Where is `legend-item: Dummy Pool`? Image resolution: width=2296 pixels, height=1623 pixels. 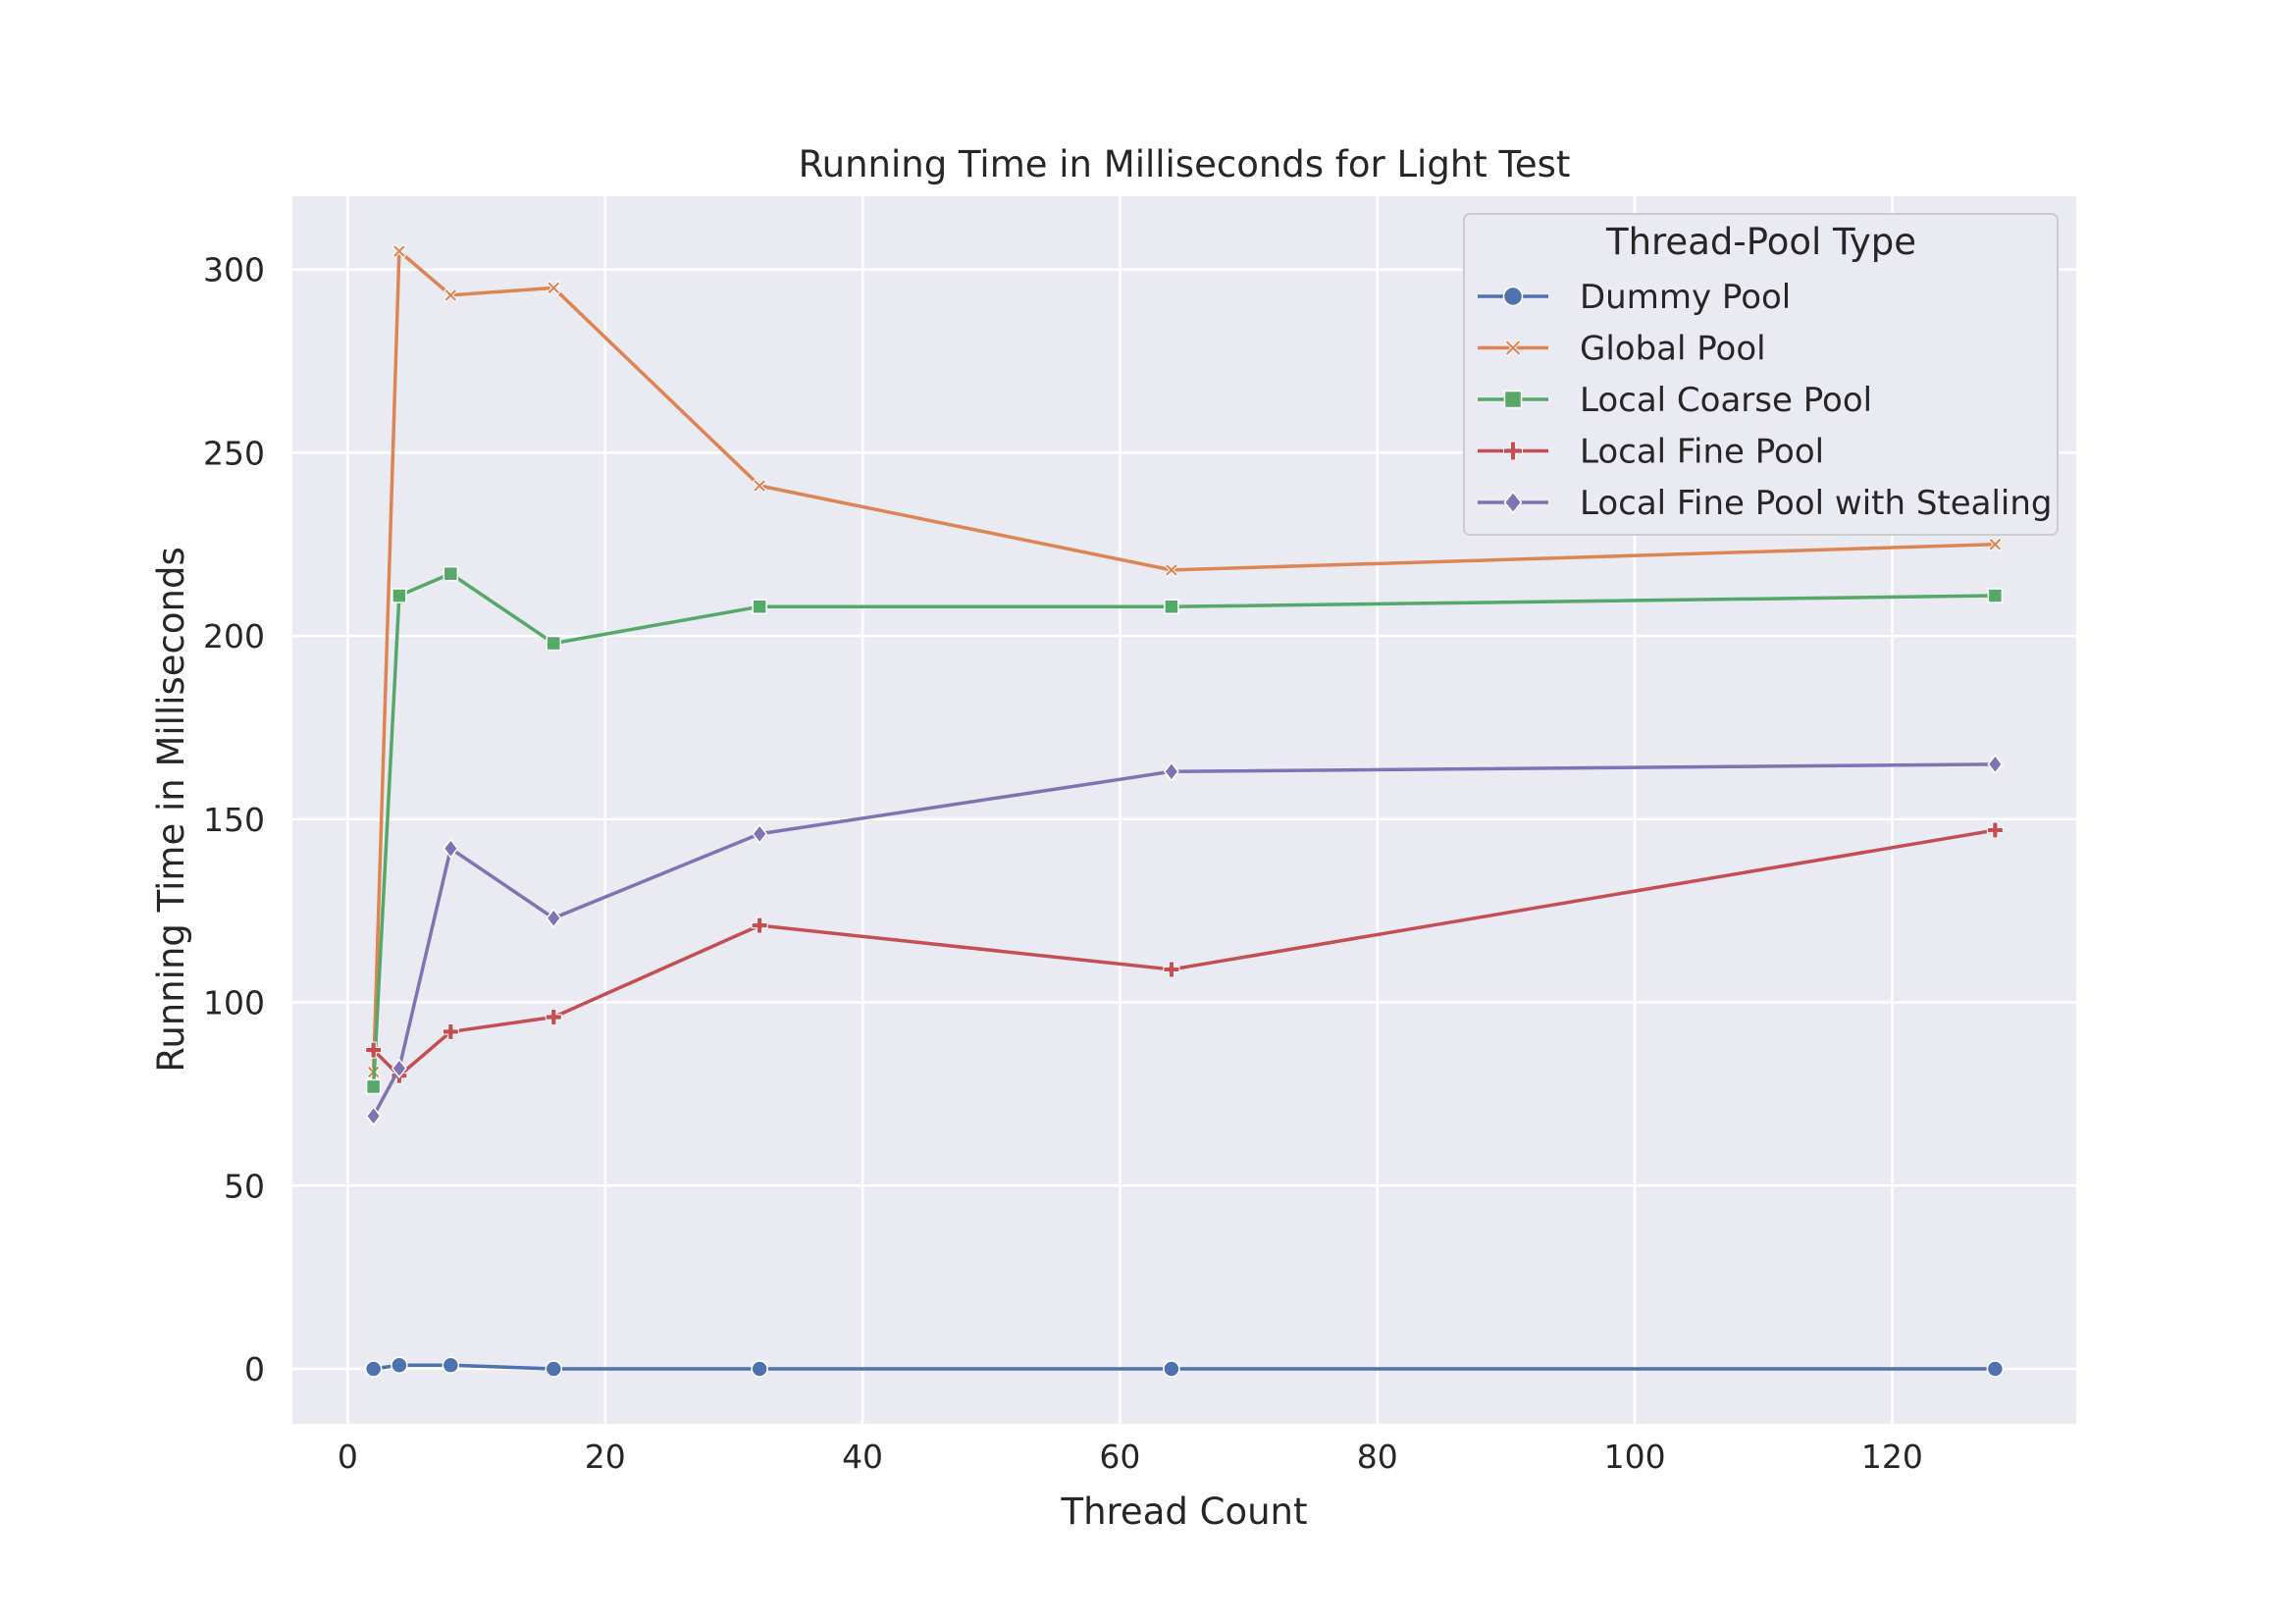 legend-item: Dummy Pool is located at coordinates (1634, 297).